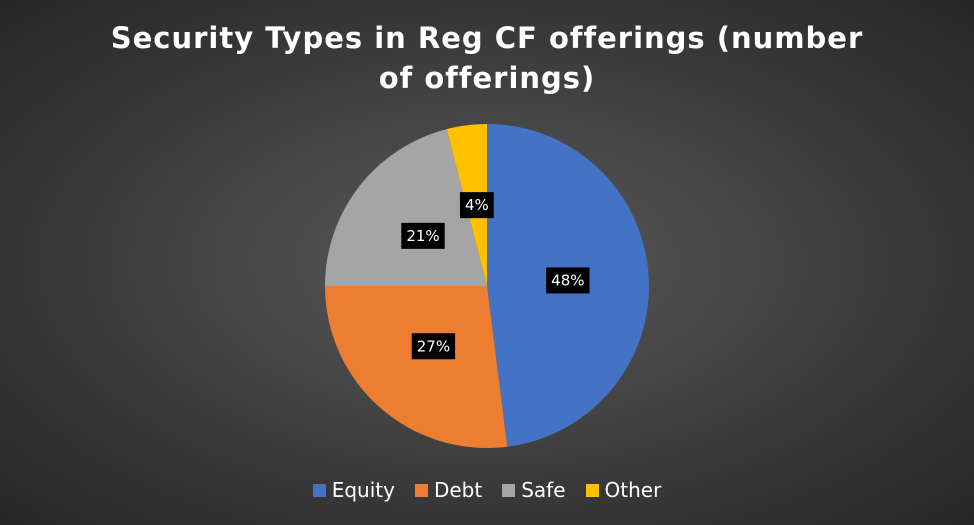 Image resolution: width=974 pixels, height=525 pixels. I want to click on legend-item: Safe, so click(534, 490).